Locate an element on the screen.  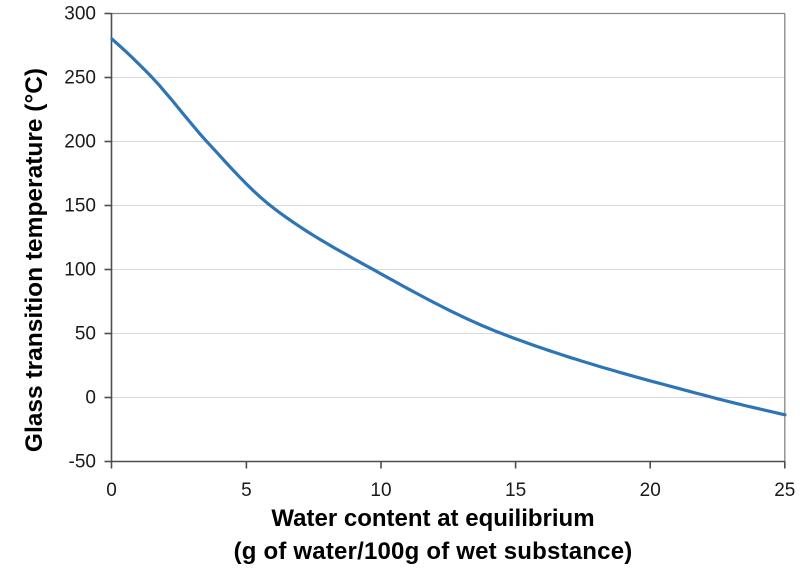
svg-text: 50 is located at coordinates (85, 334).